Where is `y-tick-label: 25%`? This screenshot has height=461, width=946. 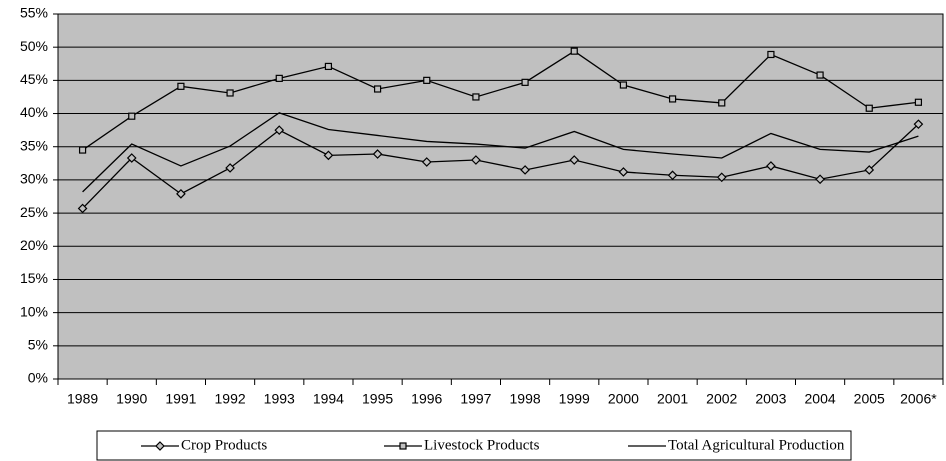
y-tick-label: 25% is located at coordinates (34, 212).